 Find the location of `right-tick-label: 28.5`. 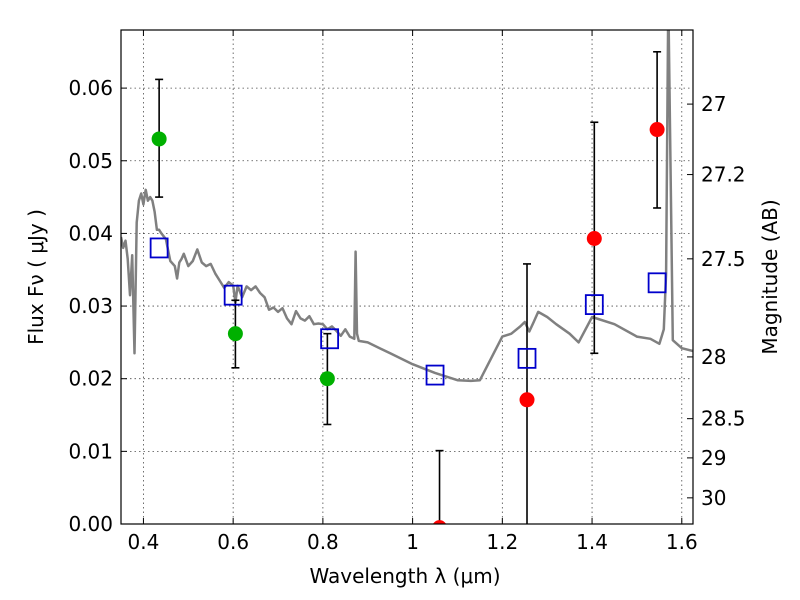

right-tick-label: 28.5 is located at coordinates (723, 419).